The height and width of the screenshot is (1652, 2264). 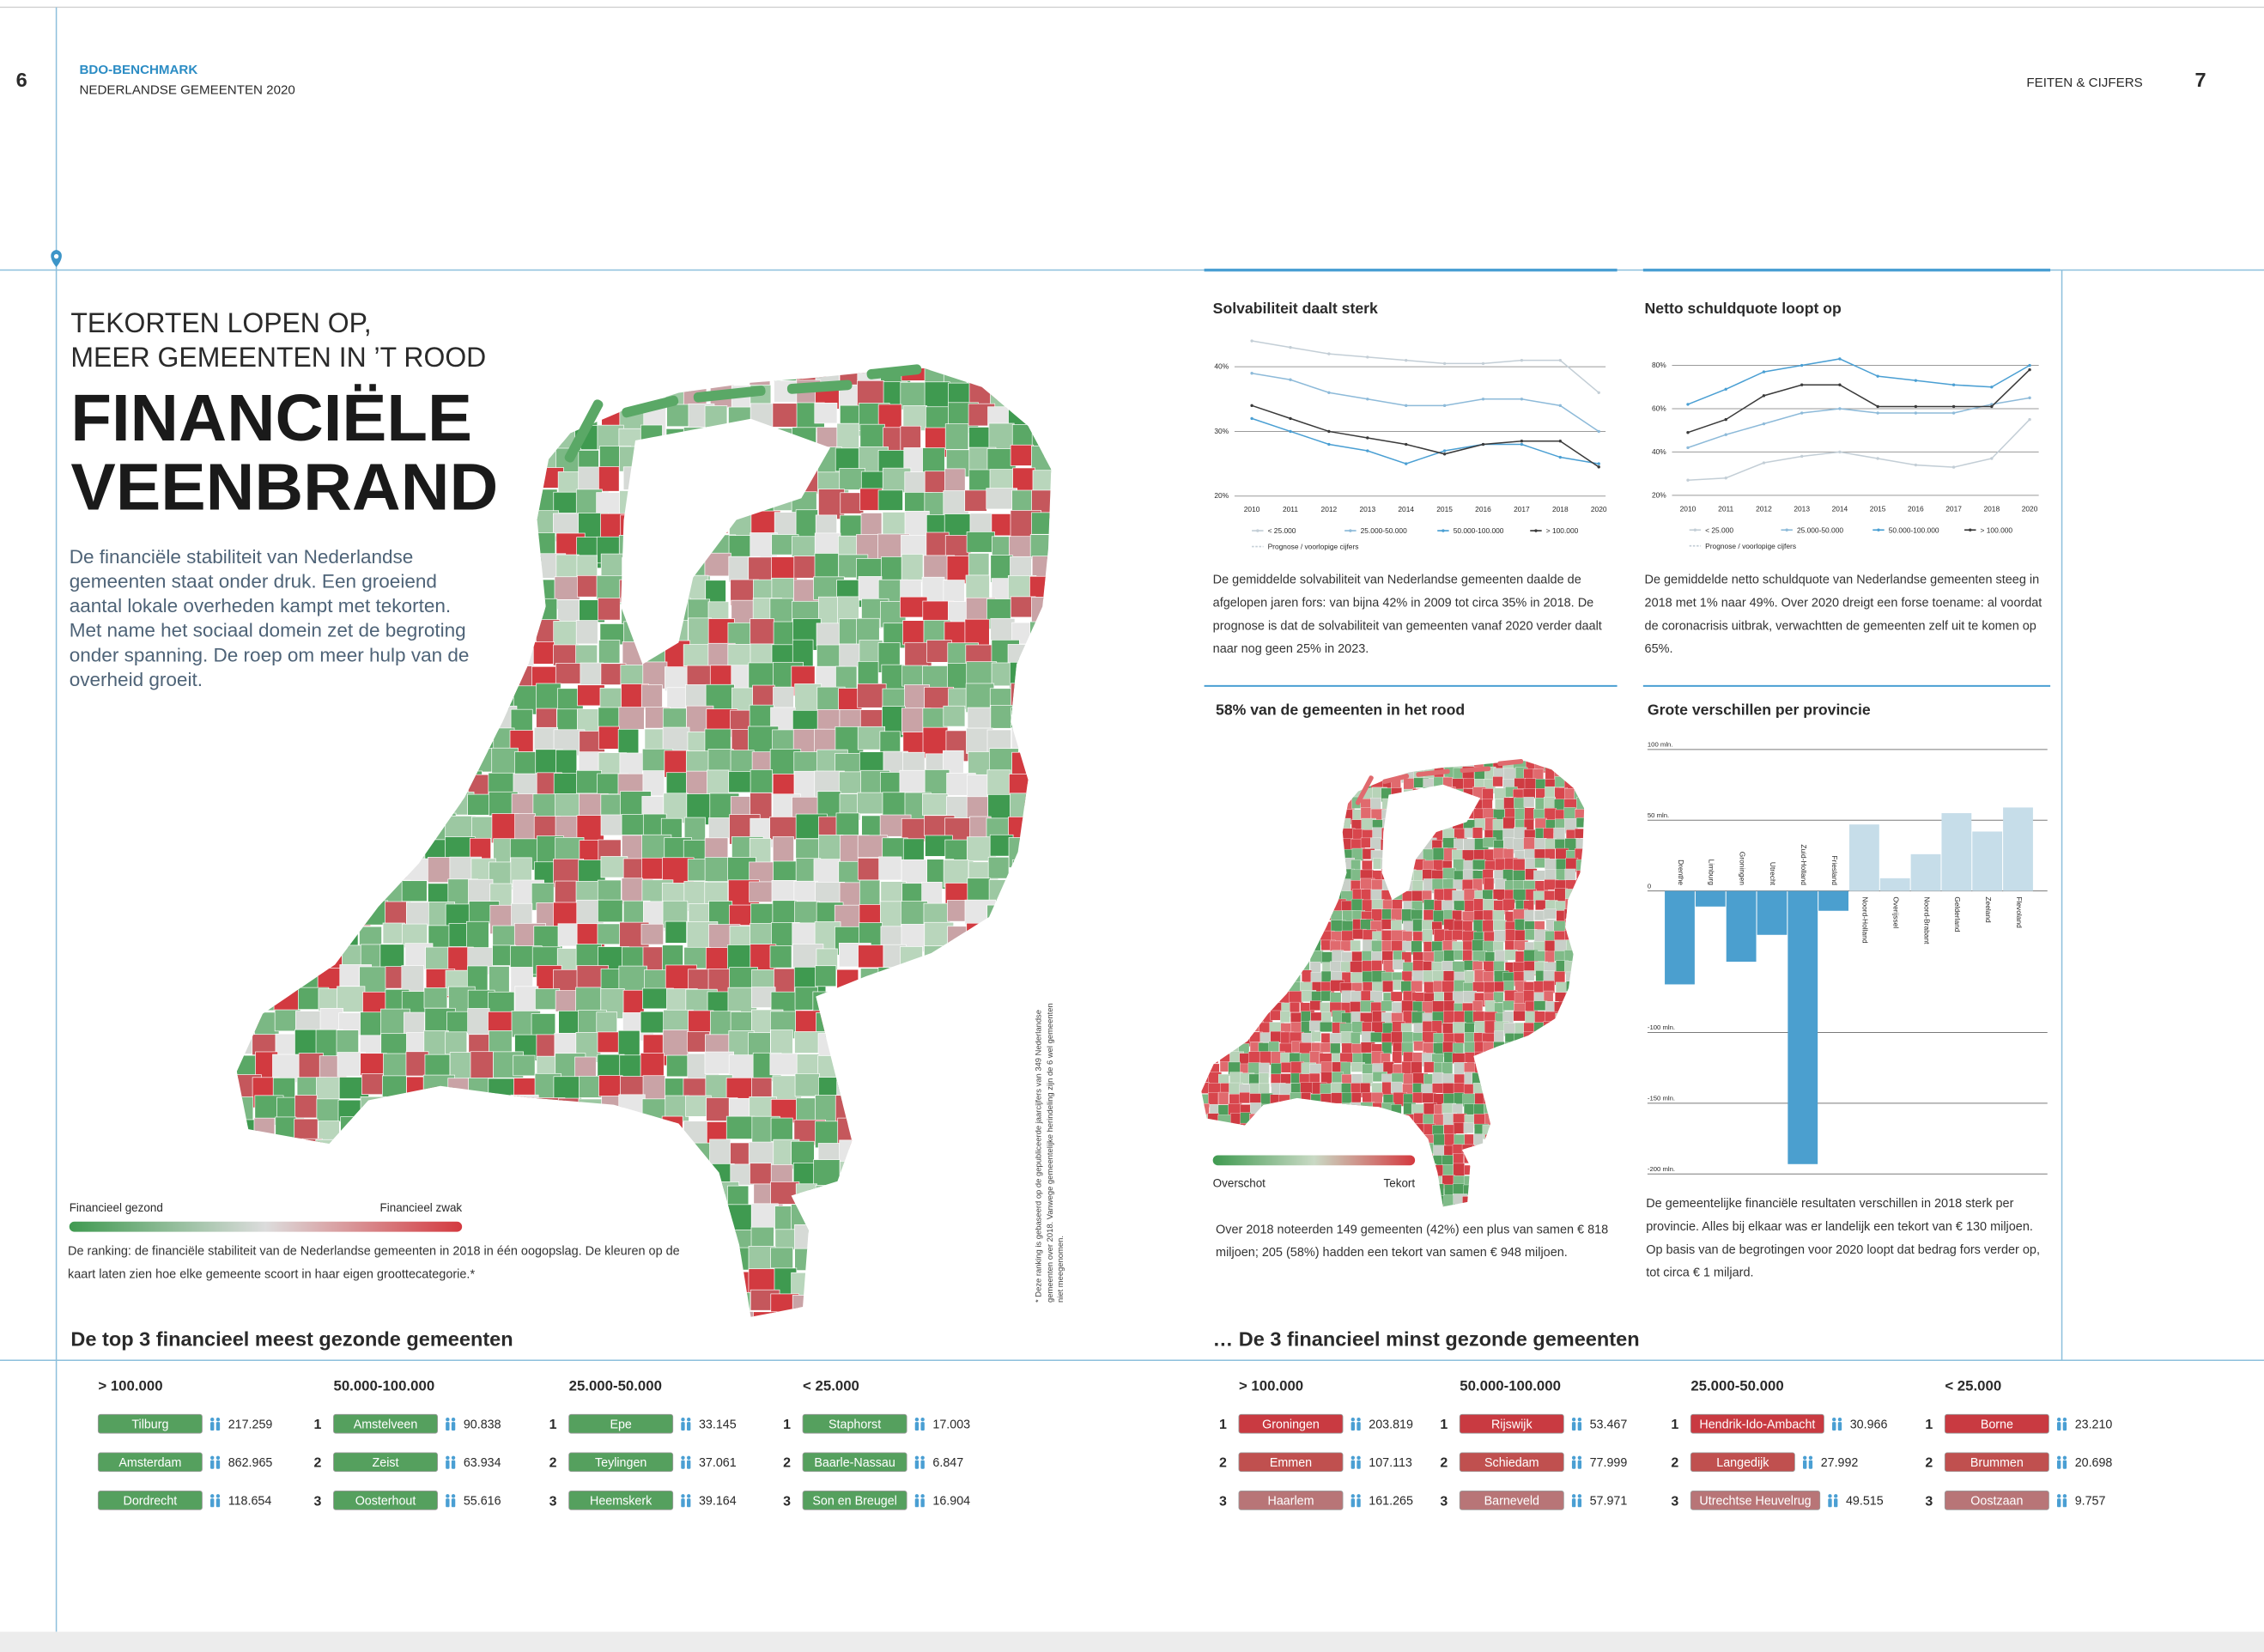 I want to click on x-tick-label: 2016, so click(x=1916, y=508).